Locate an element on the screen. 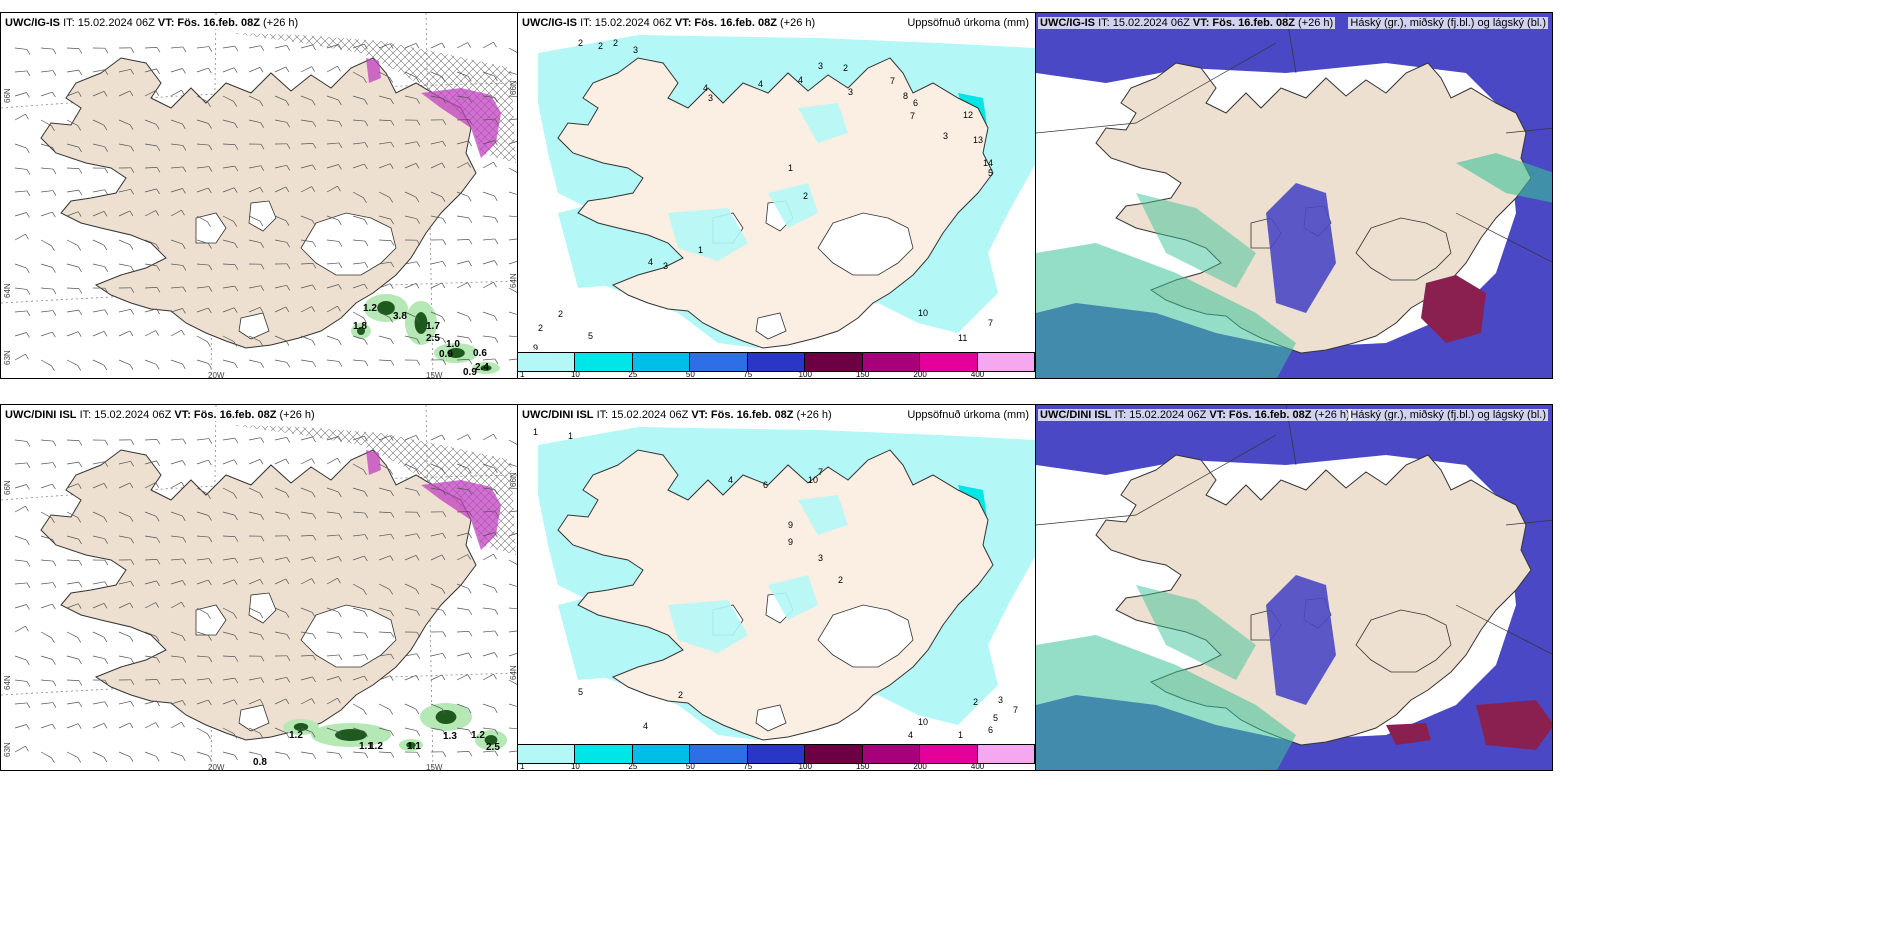 This screenshot has width=1900, height=950. high-cloud-band is located at coordinates (1196, 240).